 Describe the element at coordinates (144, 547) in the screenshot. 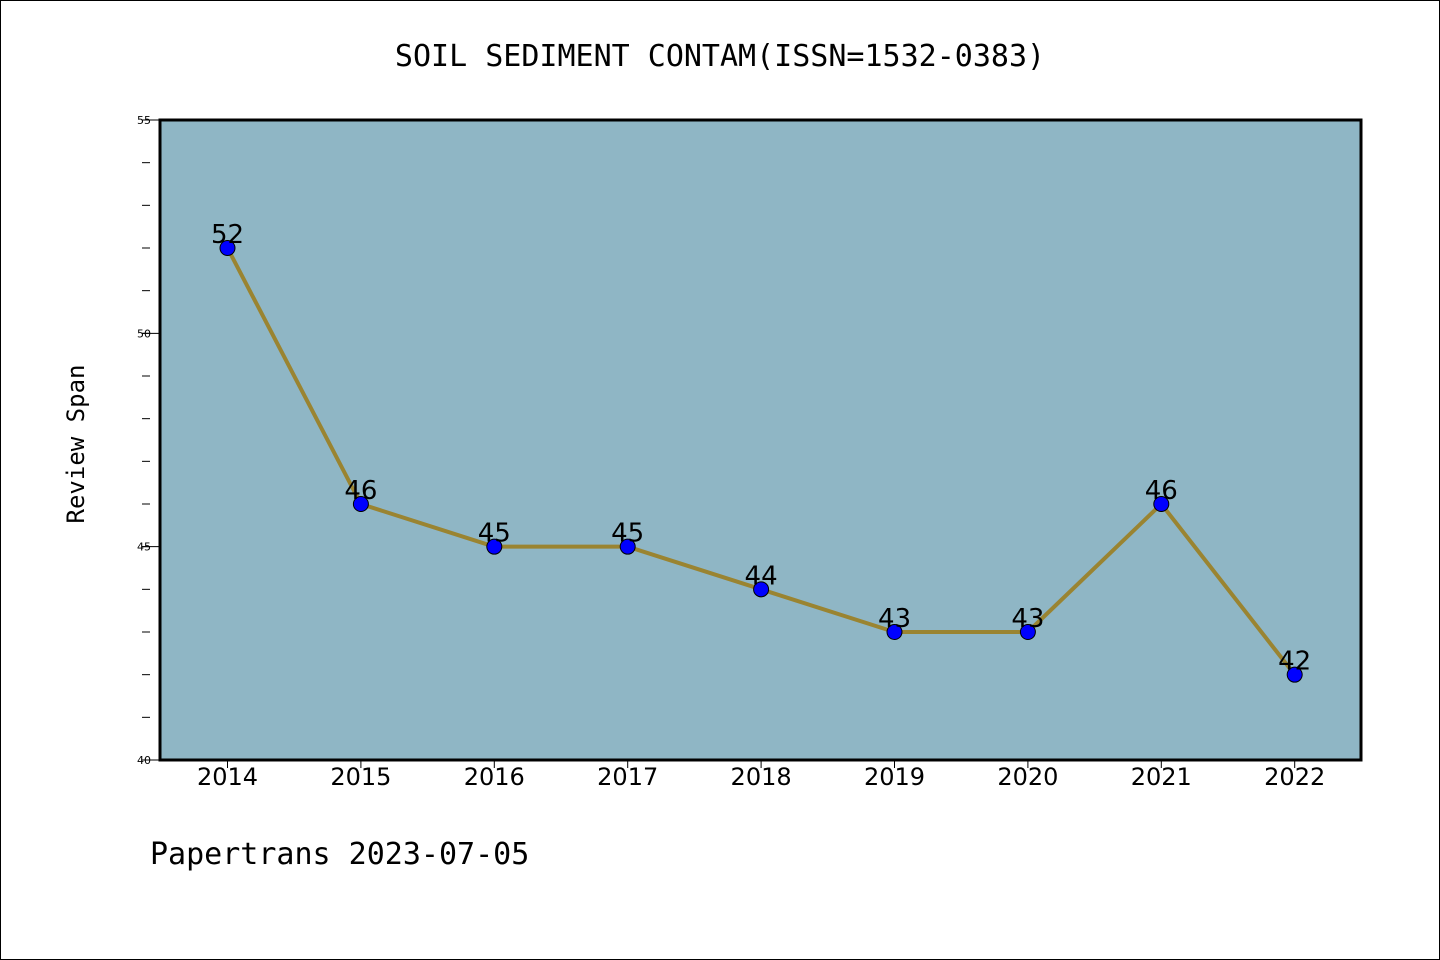

I see `y-tick-label: 45` at that location.